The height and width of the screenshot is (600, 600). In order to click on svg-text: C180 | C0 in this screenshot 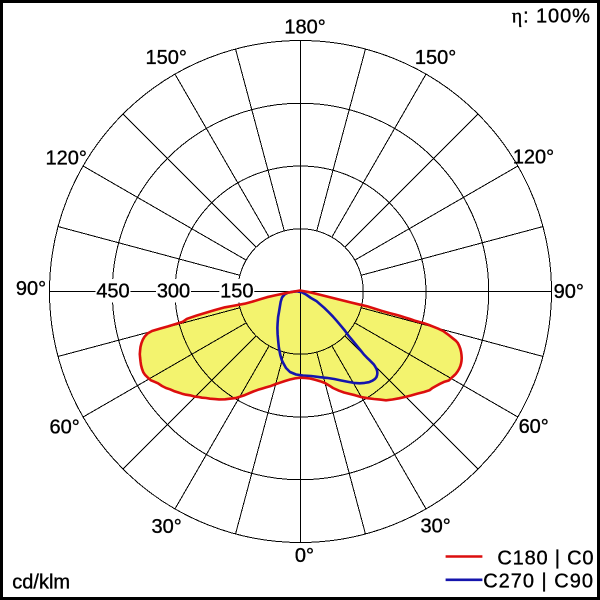, I will do `click(545, 558)`.